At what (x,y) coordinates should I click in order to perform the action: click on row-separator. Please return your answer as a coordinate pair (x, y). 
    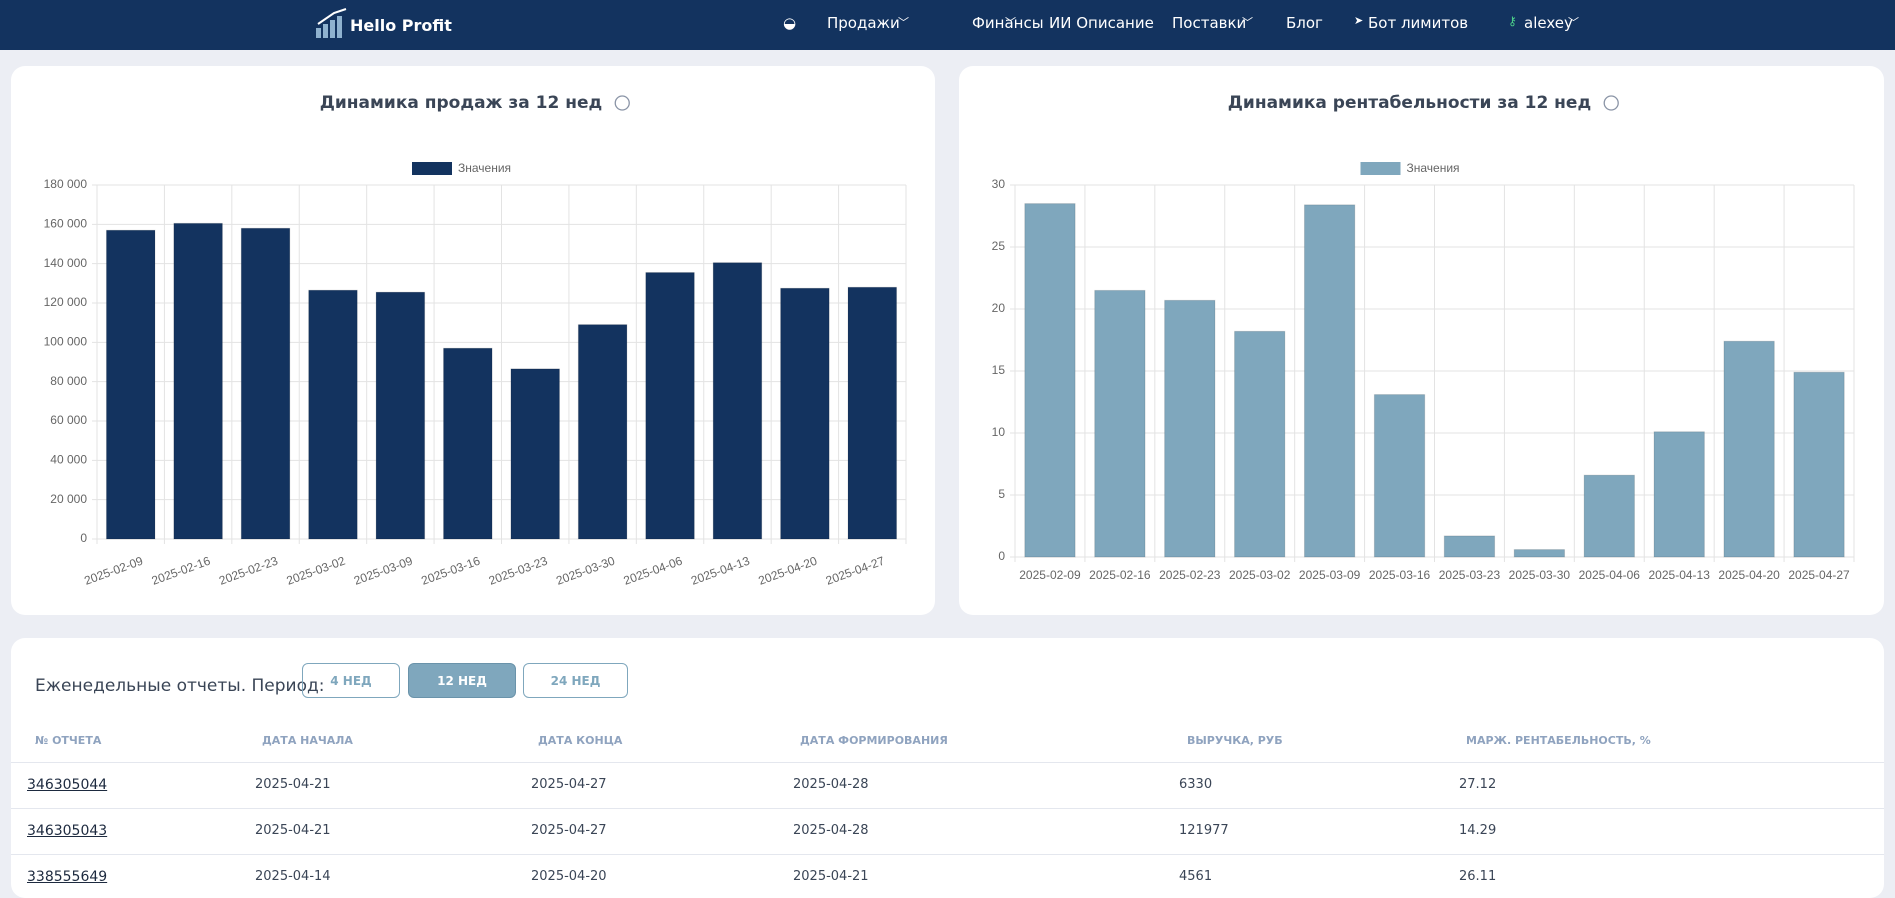
    Looking at the image, I should click on (947, 762).